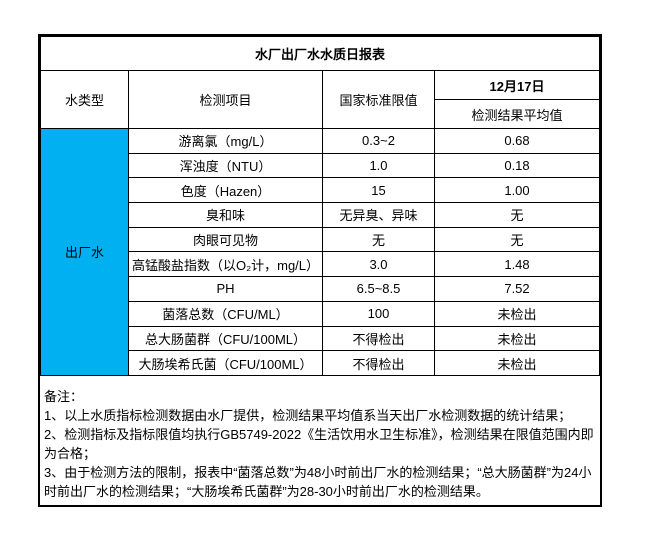 The height and width of the screenshot is (547, 647). I want to click on table-row: 色度（Hazen） 15 1.00, so click(320, 190).